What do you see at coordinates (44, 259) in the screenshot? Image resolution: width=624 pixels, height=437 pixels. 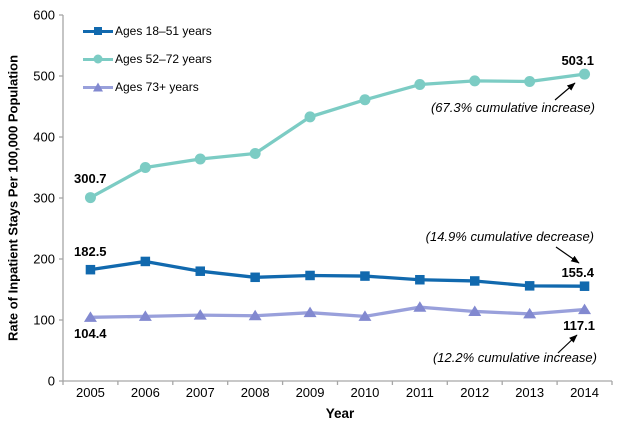 I see `y-tick-label: 200` at bounding box center [44, 259].